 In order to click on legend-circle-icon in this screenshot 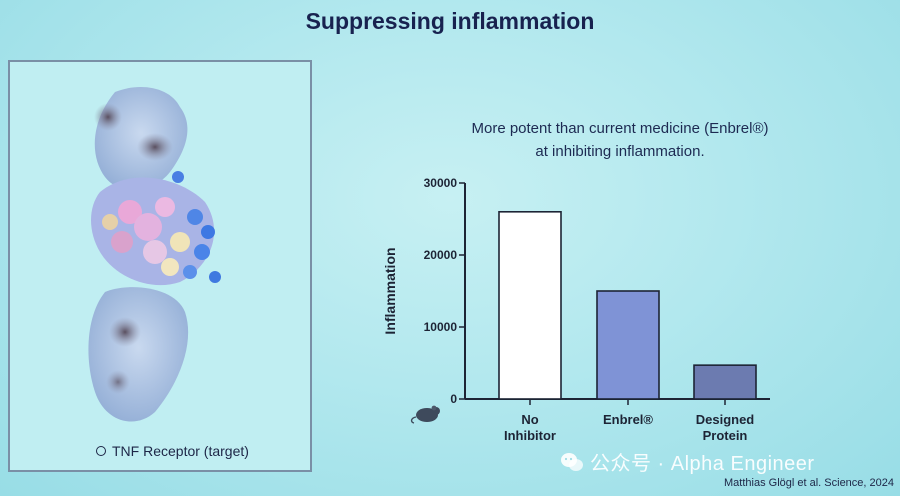, I will do `click(101, 451)`.